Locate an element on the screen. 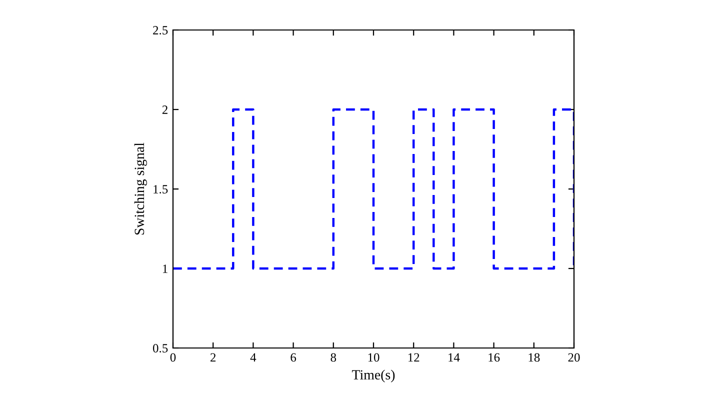 The height and width of the screenshot is (398, 719). x-tick-label: 18 is located at coordinates (534, 357).